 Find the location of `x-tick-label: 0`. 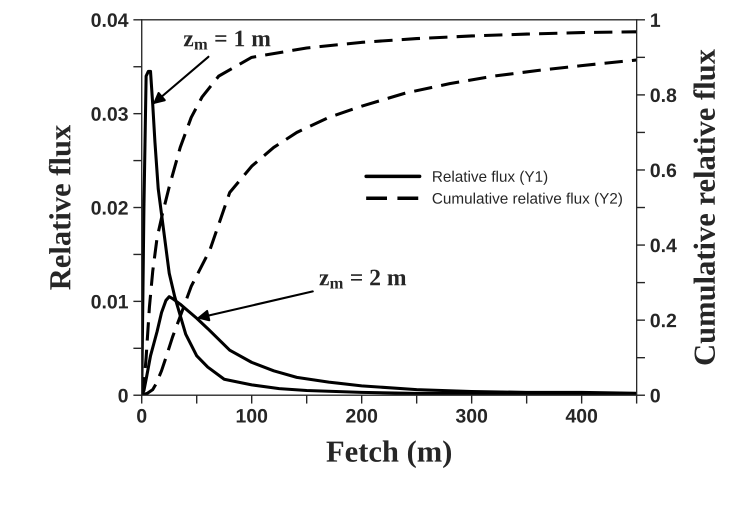

x-tick-label: 0 is located at coordinates (141, 415).